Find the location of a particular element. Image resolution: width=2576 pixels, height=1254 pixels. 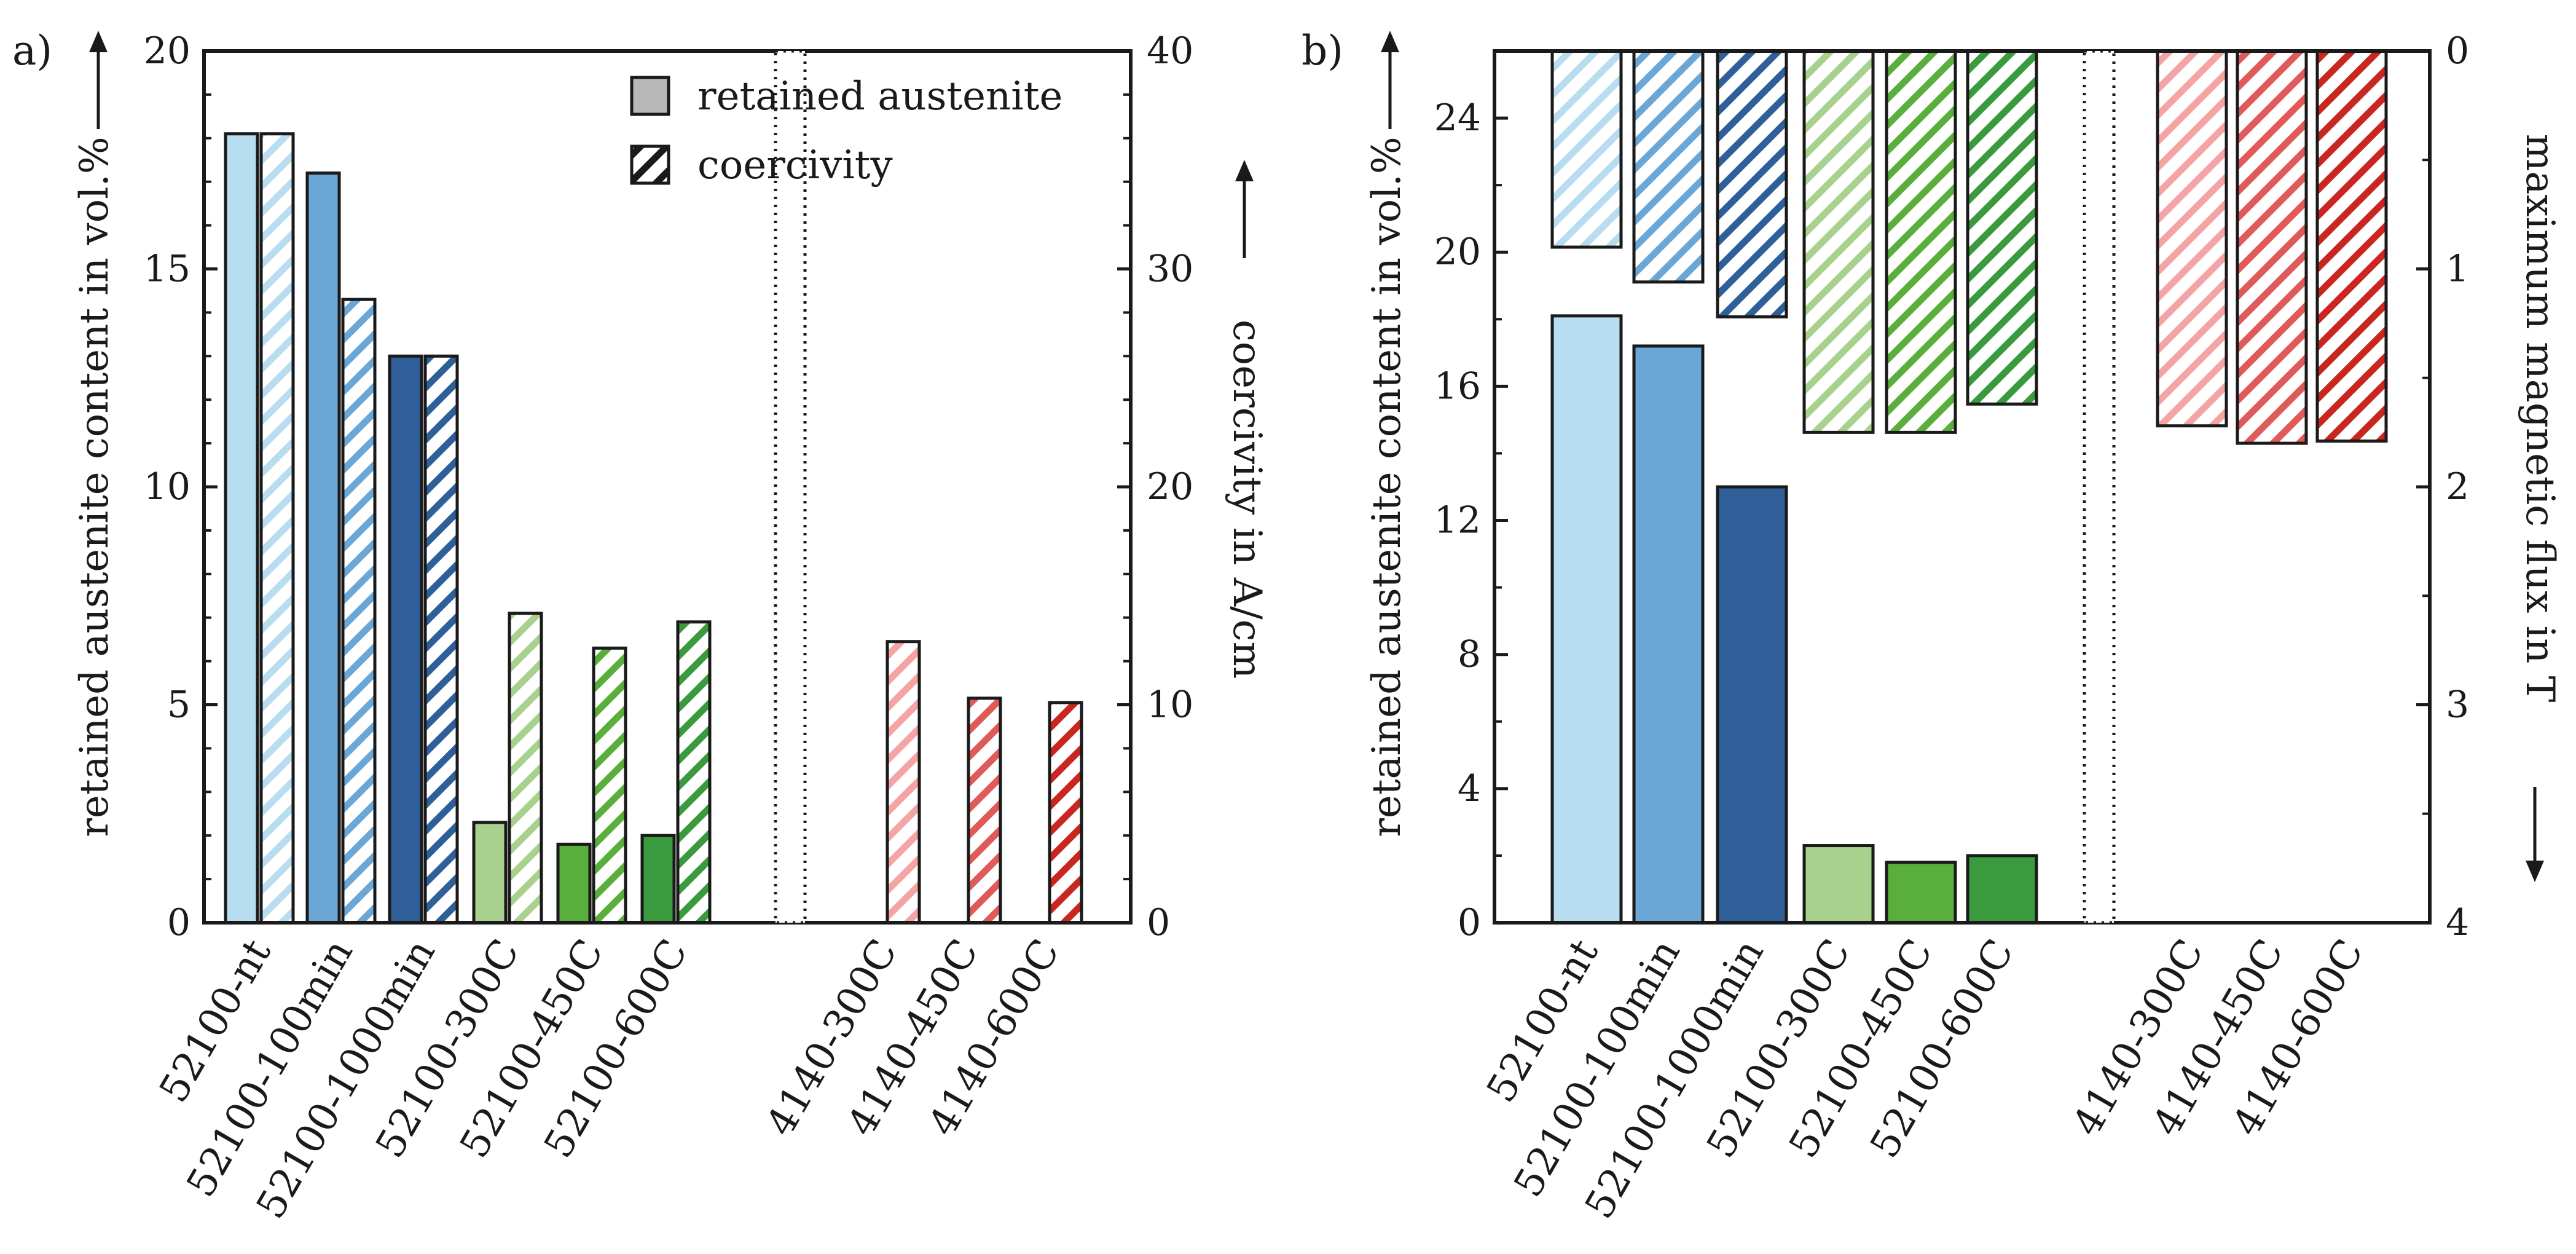

panel-a-left-ticks: 0 5 10 15 20 is located at coordinates (181, 487).